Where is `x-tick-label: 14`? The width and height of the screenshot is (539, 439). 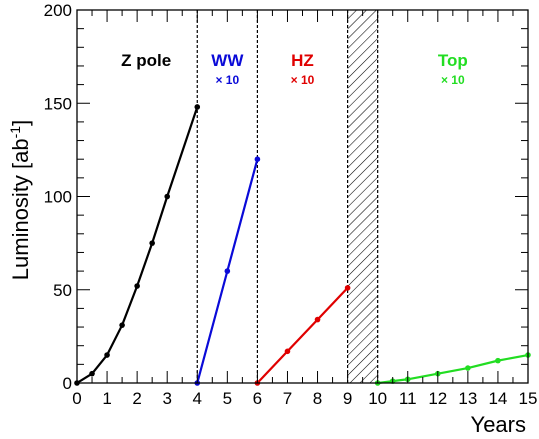 x-tick-label: 14 is located at coordinates (497, 398).